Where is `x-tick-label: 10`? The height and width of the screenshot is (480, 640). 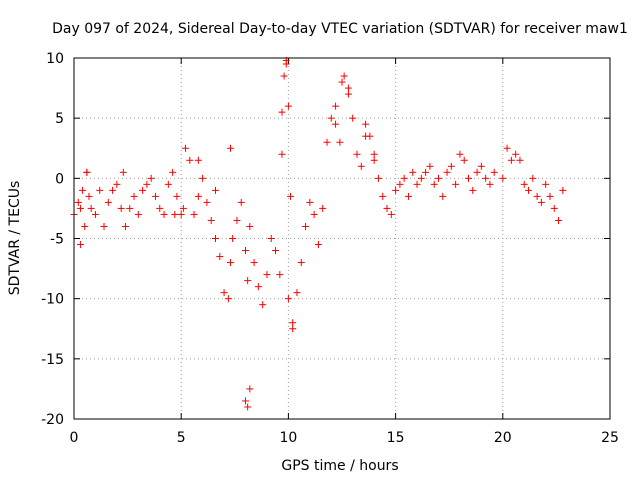
x-tick-label: 10 is located at coordinates (288, 438).